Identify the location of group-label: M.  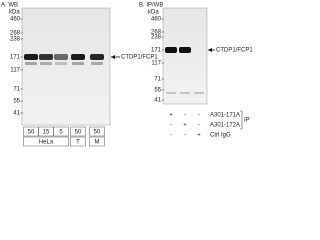
(97, 143).